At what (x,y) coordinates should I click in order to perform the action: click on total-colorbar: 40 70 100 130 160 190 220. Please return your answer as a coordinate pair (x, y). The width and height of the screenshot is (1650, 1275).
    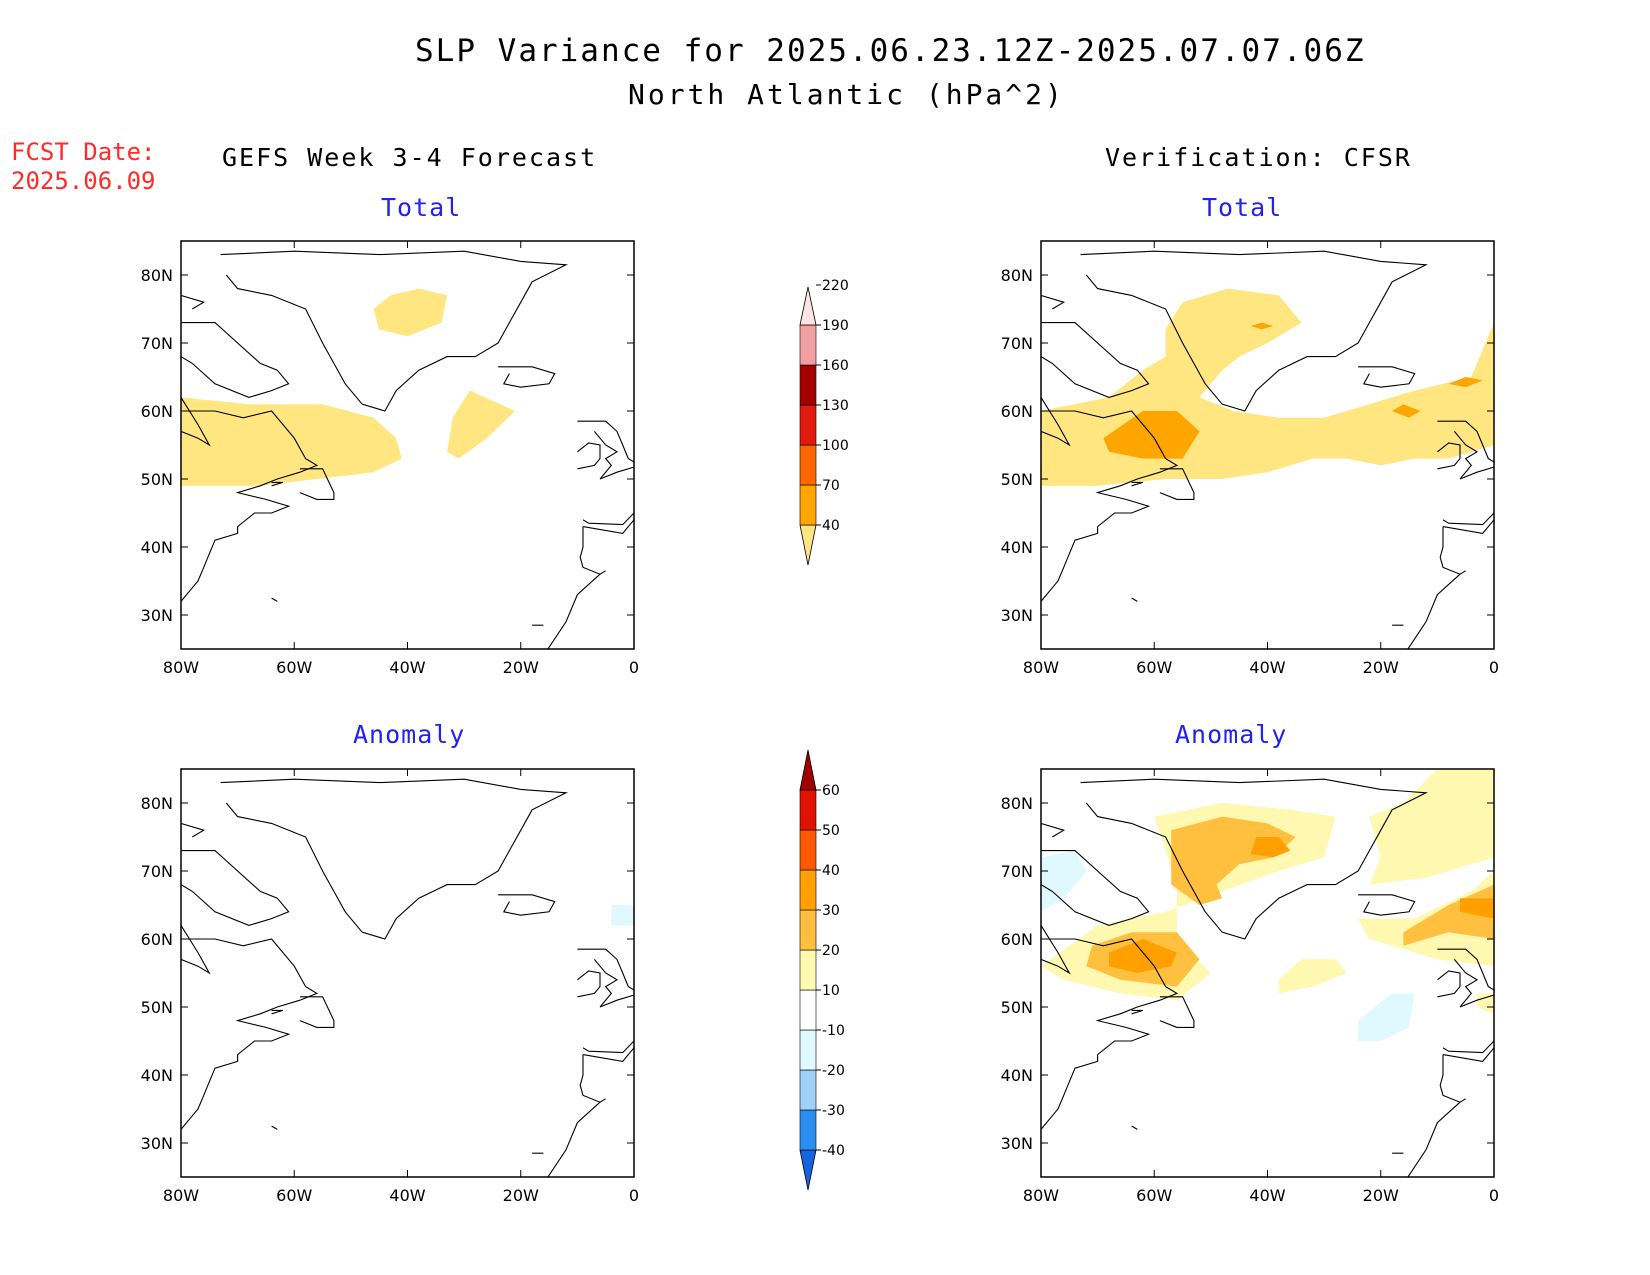
    Looking at the image, I should click on (824, 422).